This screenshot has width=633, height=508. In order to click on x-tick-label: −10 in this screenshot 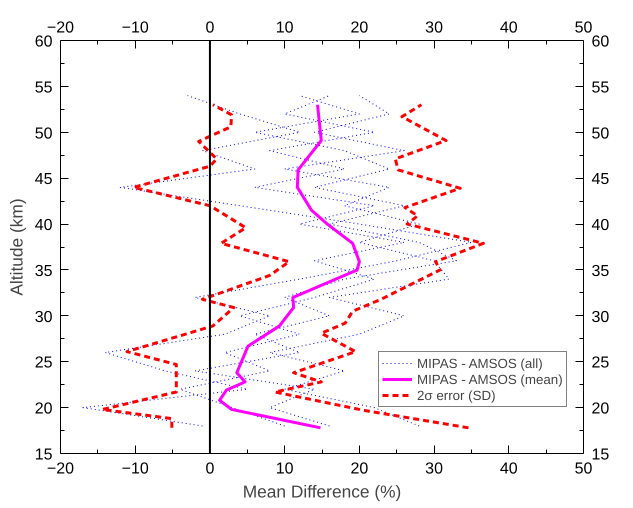, I will do `click(135, 28)`.